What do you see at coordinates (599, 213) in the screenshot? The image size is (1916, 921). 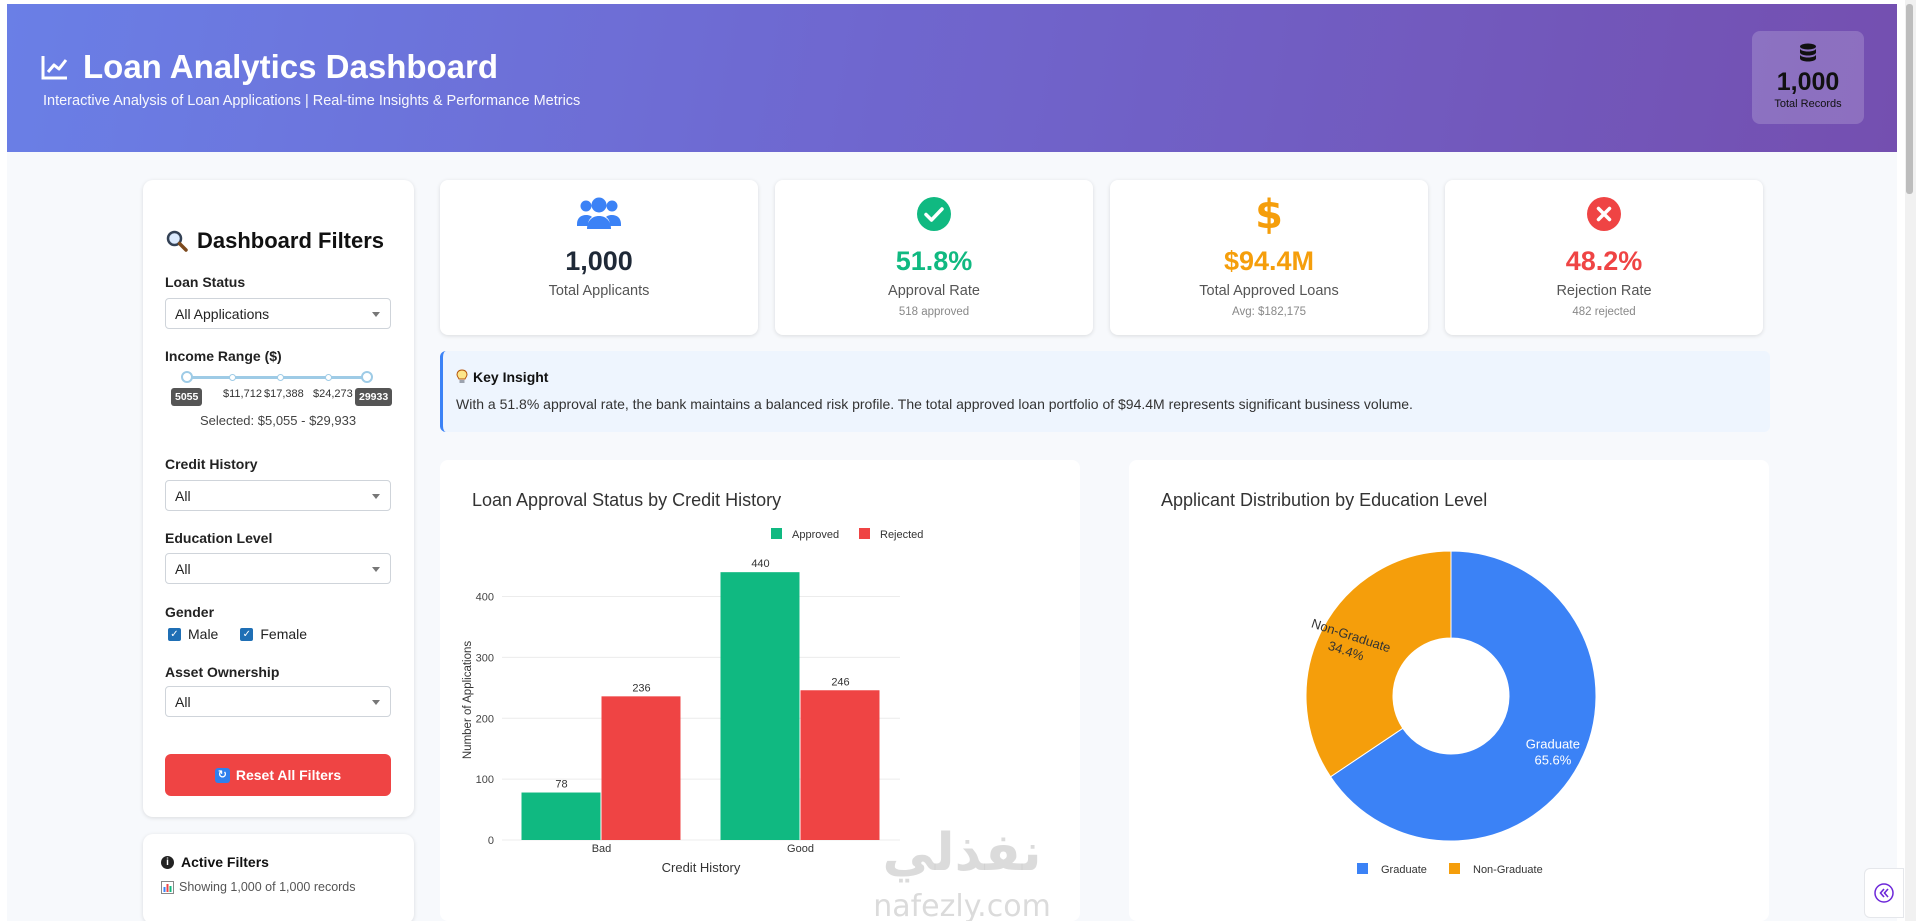 I see `users-icon` at bounding box center [599, 213].